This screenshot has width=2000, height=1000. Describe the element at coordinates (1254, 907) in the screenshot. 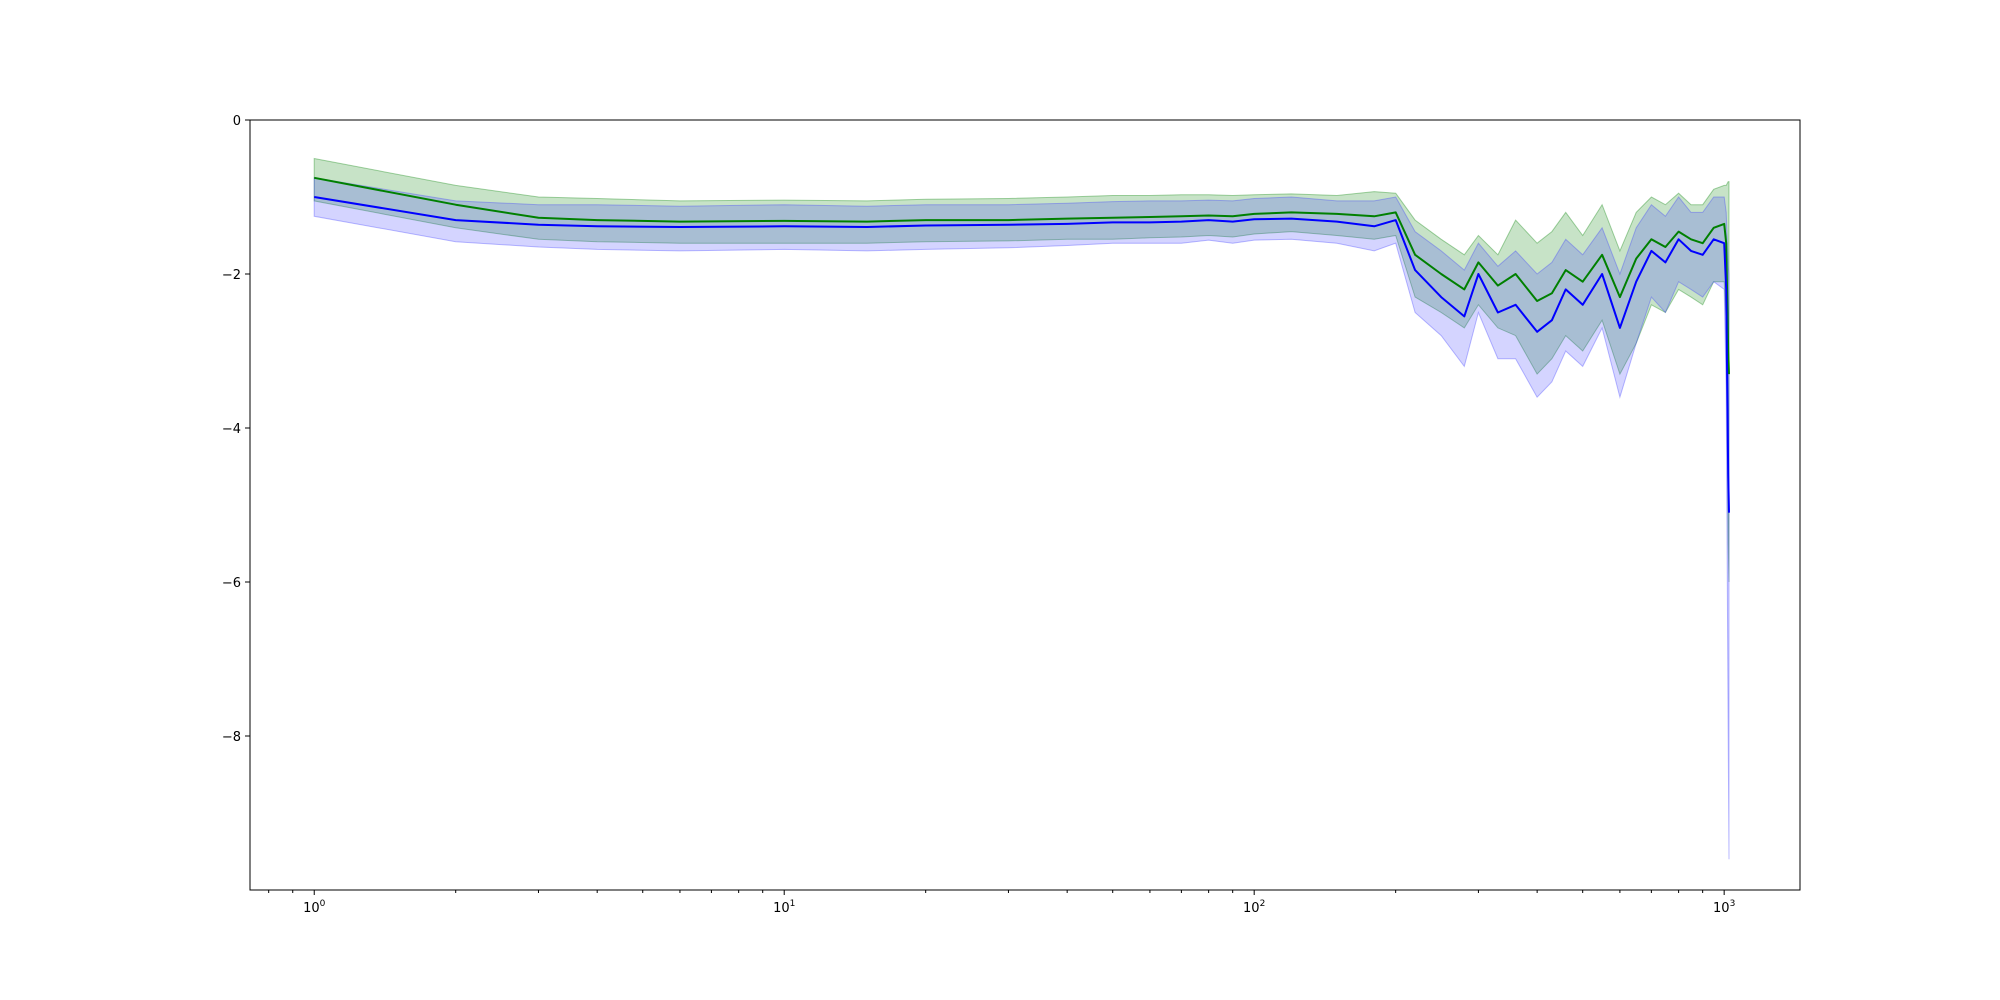

I see `x-tick-label: 10²` at that location.